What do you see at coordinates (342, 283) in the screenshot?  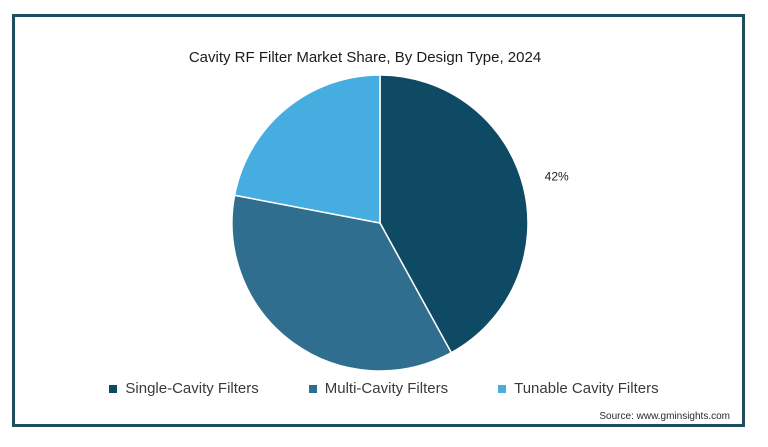 I see `pie-slice-multi-cavity-filters` at bounding box center [342, 283].